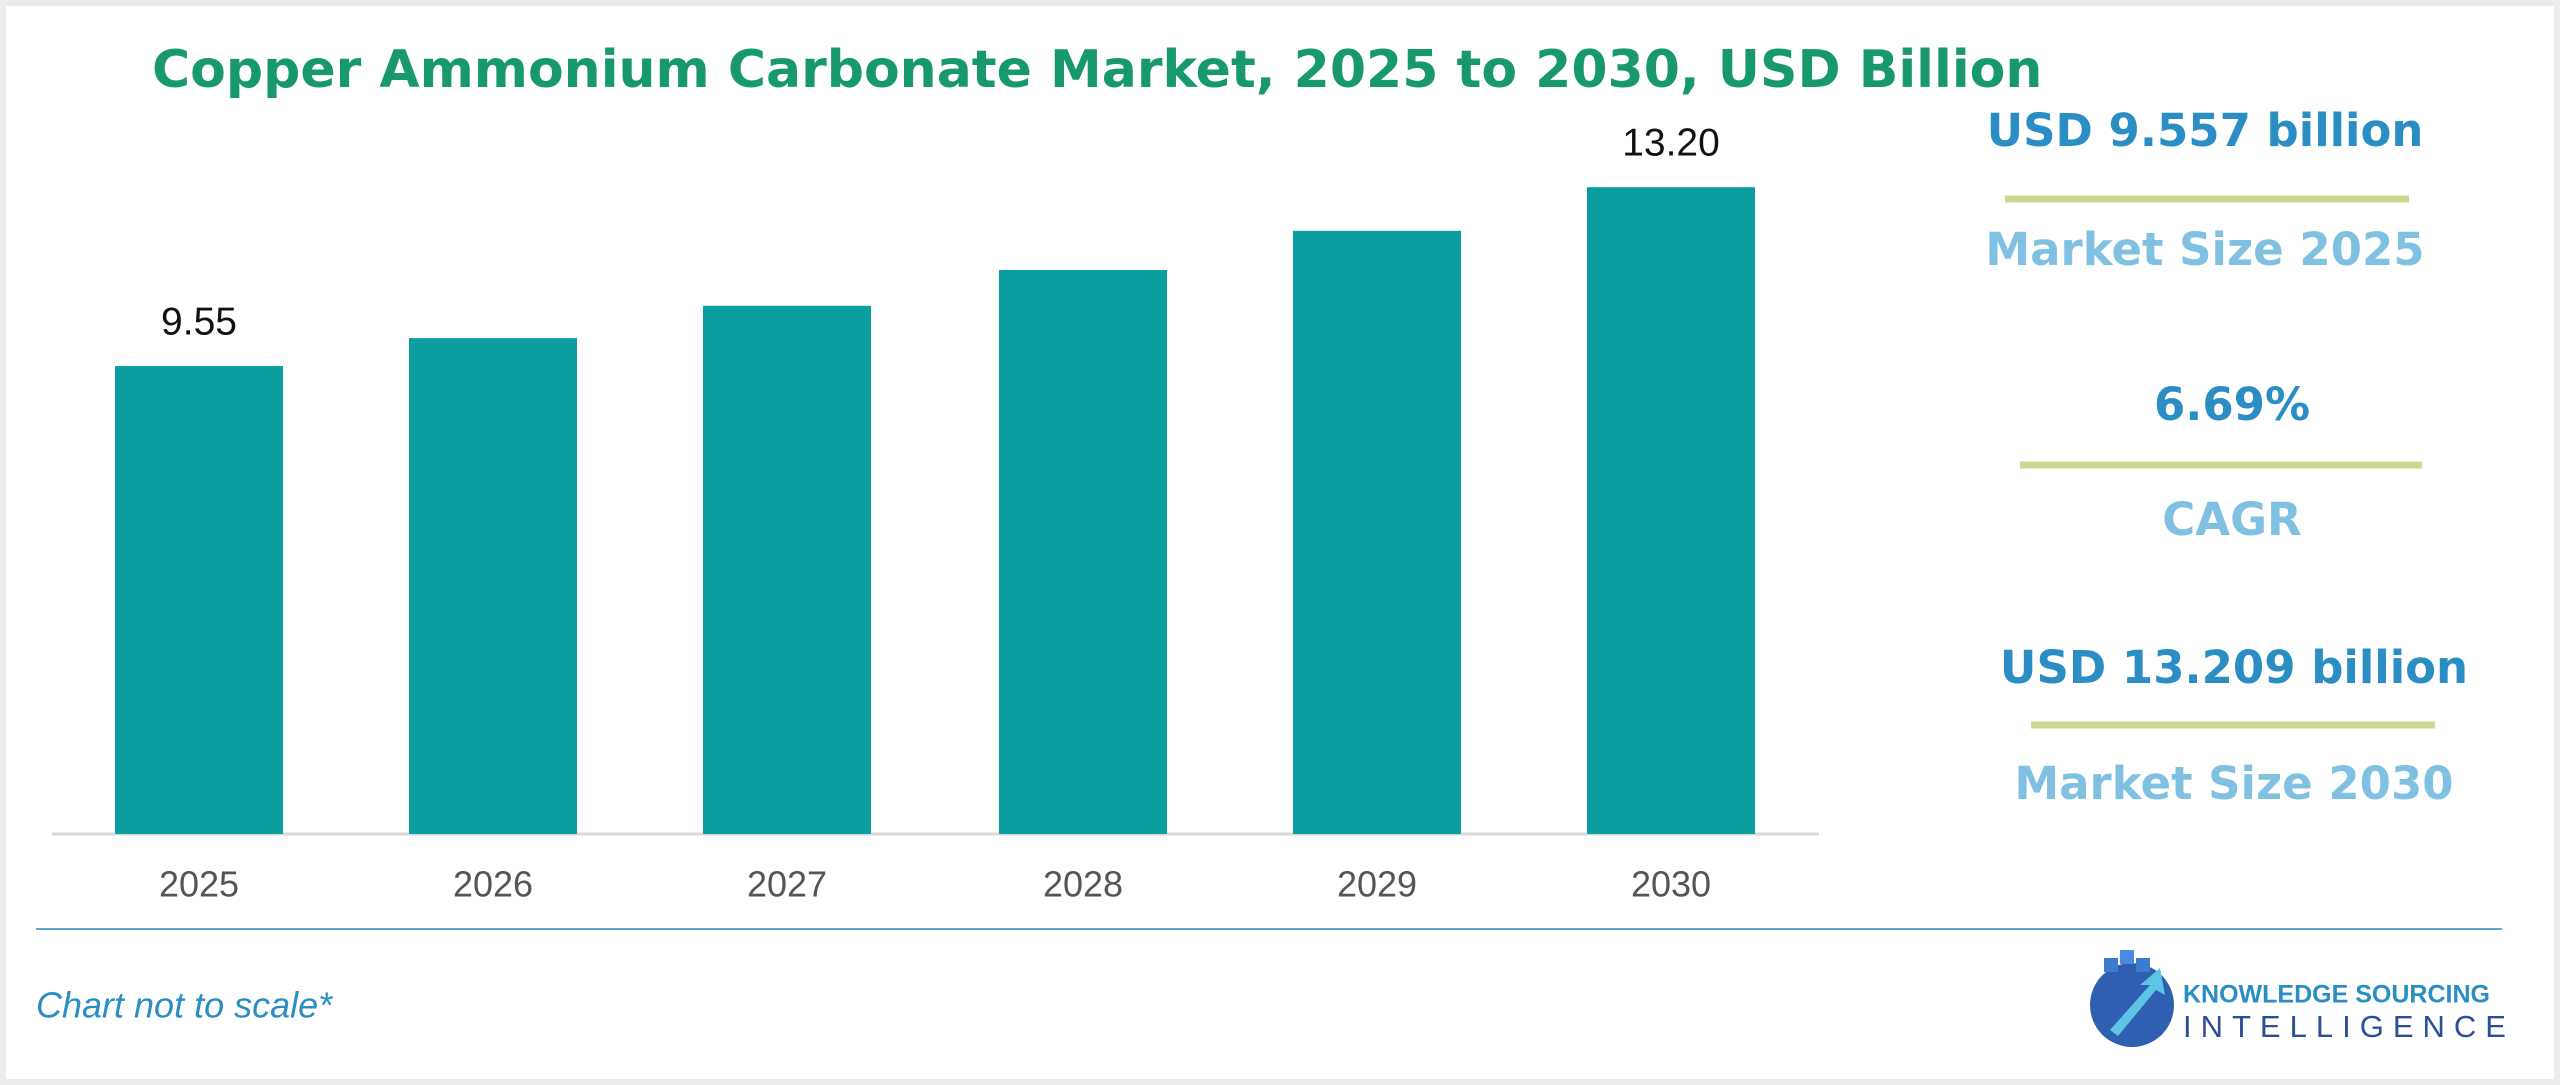  Describe the element at coordinates (1377, 884) in the screenshot. I see `x-tick-label: 2029` at that location.